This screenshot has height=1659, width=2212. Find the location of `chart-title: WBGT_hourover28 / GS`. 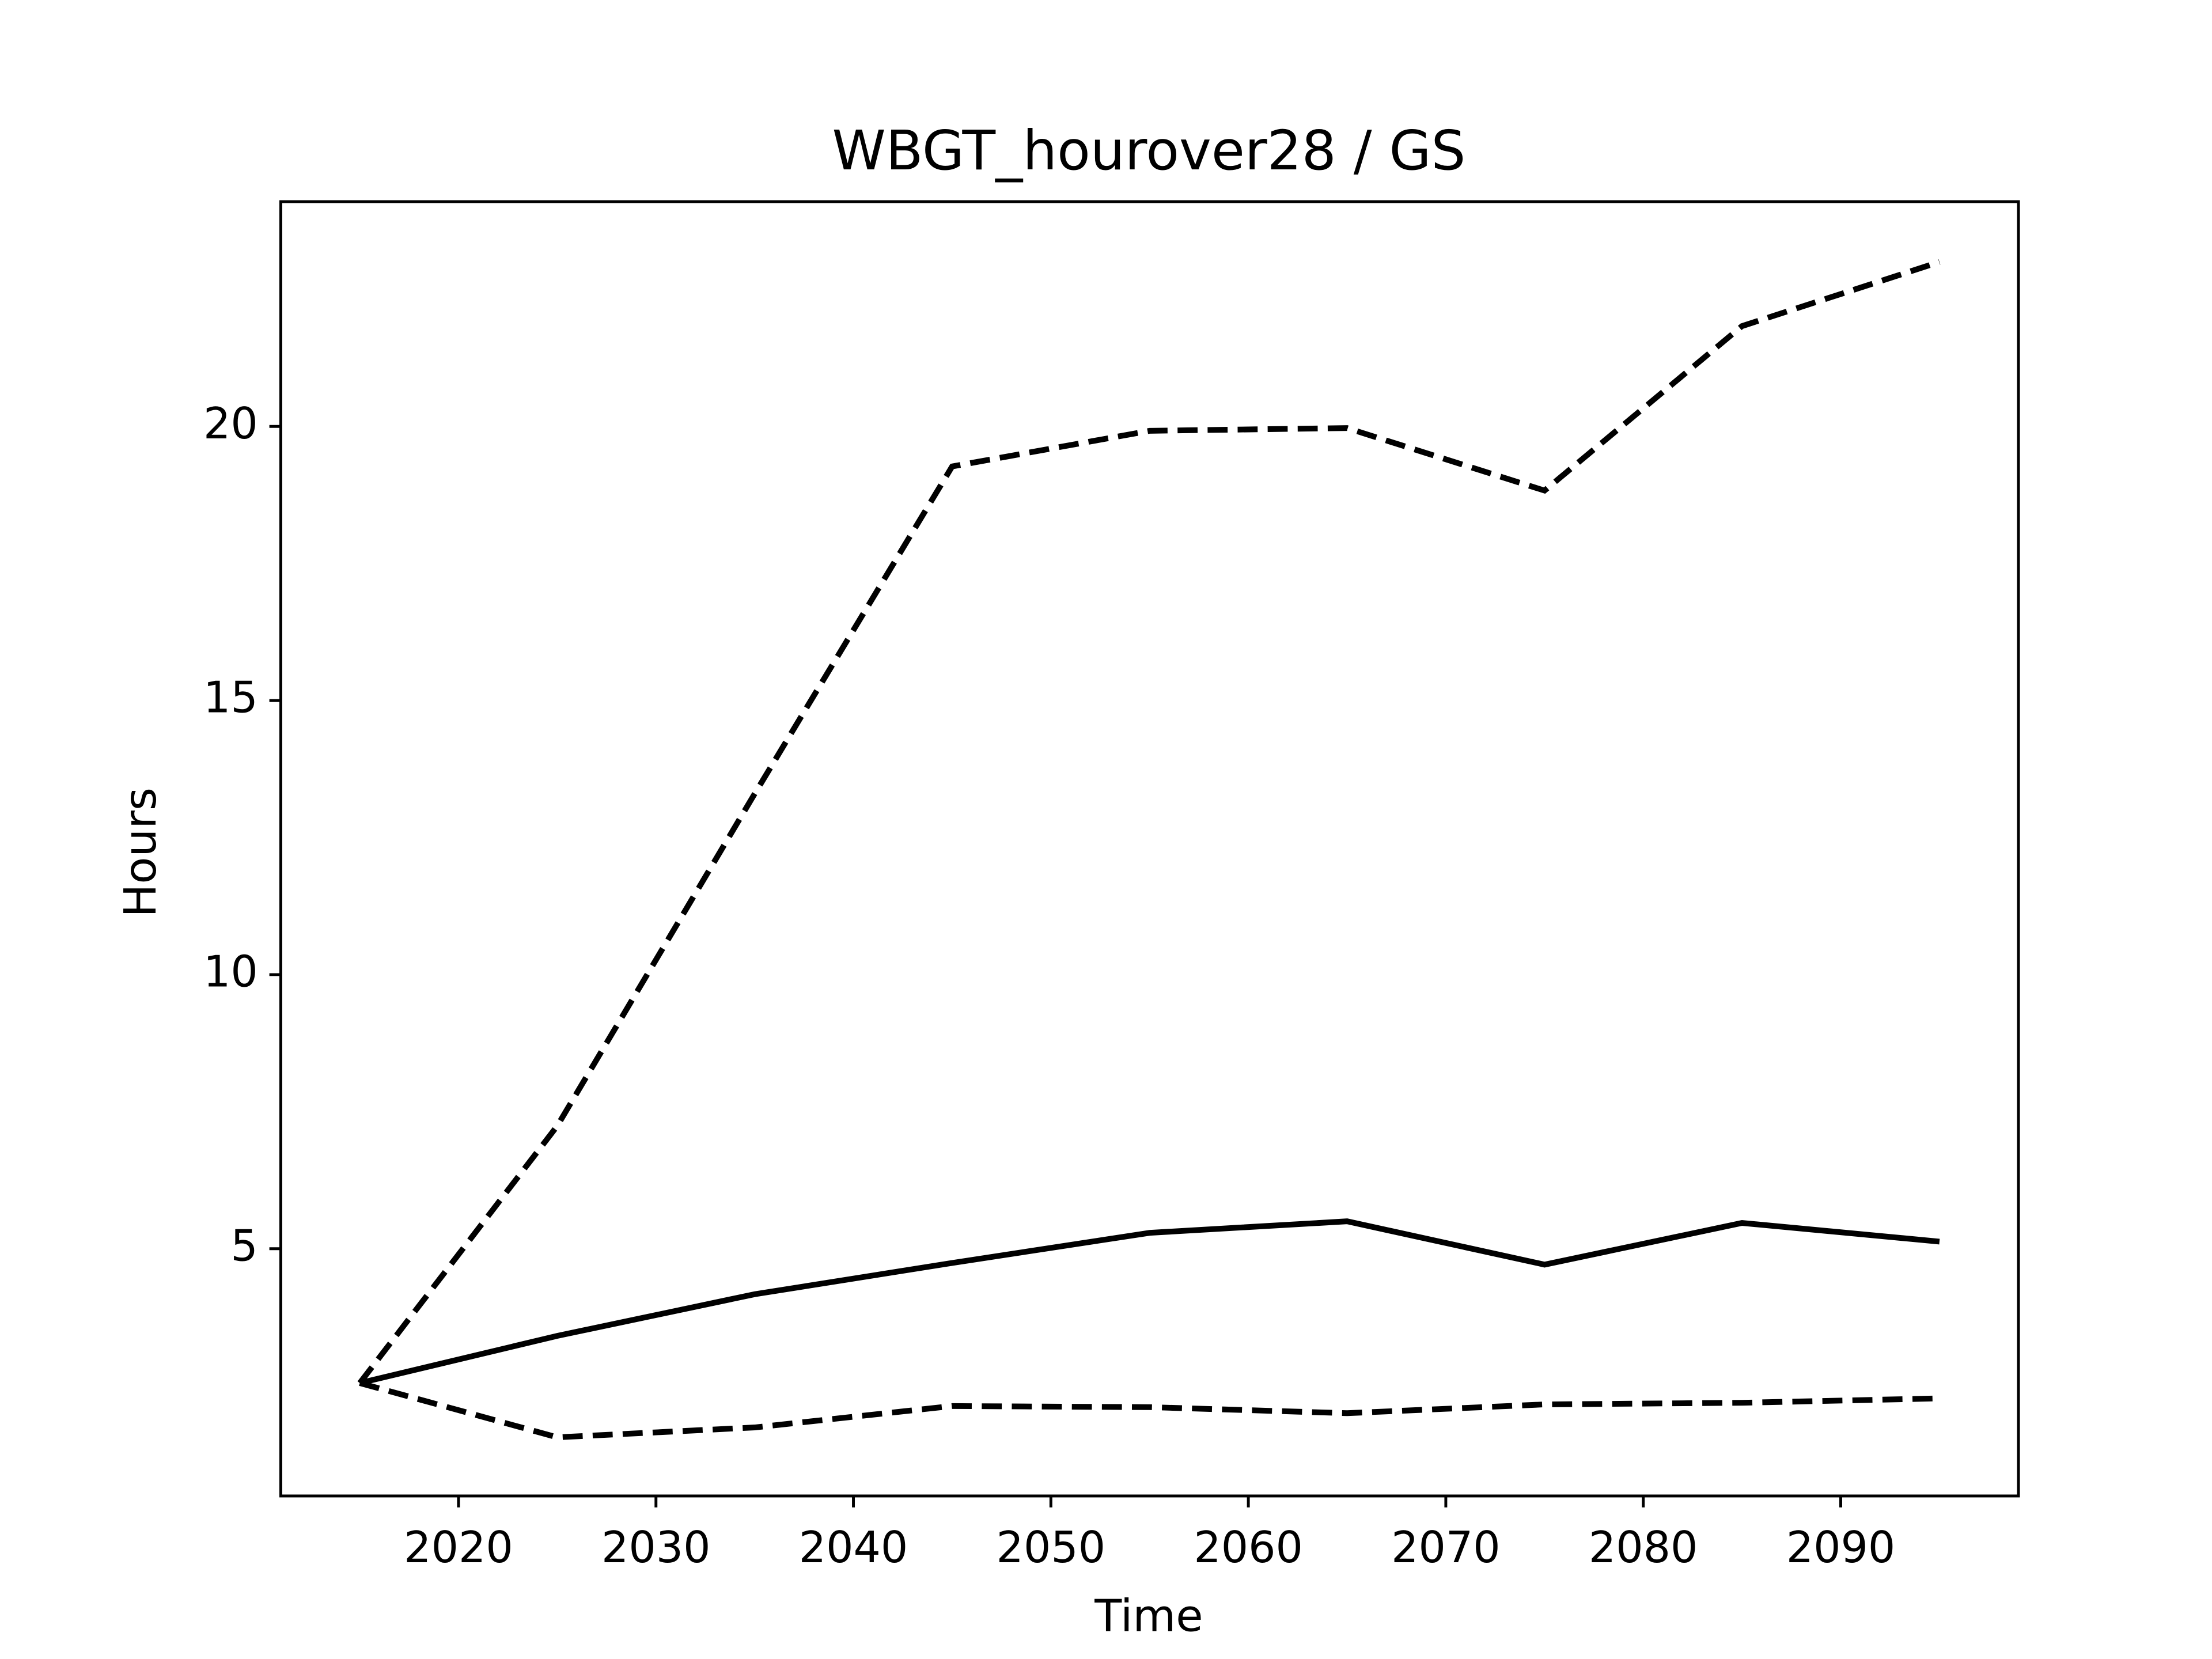

chart-title: WBGT_hourover28 / GS is located at coordinates (1149, 151).